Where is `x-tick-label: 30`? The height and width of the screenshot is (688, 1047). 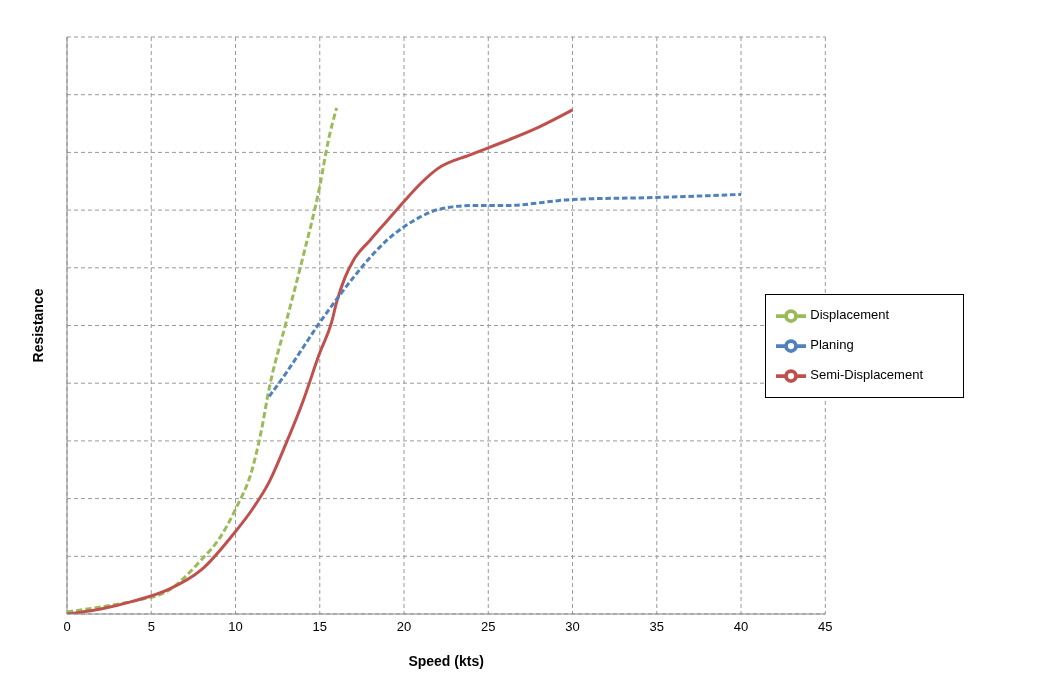 x-tick-label: 30 is located at coordinates (572, 627).